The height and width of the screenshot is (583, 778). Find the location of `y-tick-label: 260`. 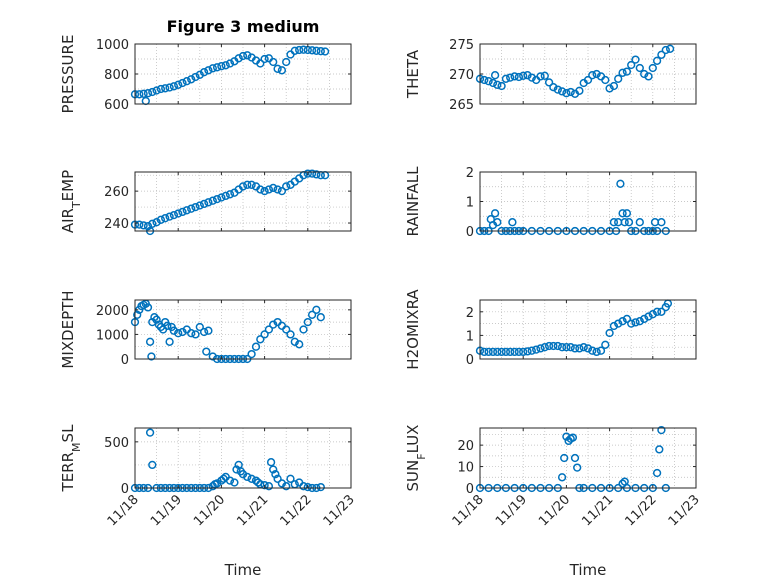

y-tick-label: 260 is located at coordinates (116, 192).